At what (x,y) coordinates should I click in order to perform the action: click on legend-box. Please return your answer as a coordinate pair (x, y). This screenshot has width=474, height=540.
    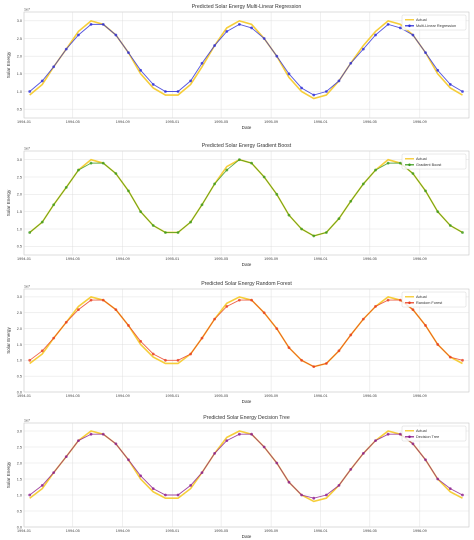
    Looking at the image, I should click on (434, 433).